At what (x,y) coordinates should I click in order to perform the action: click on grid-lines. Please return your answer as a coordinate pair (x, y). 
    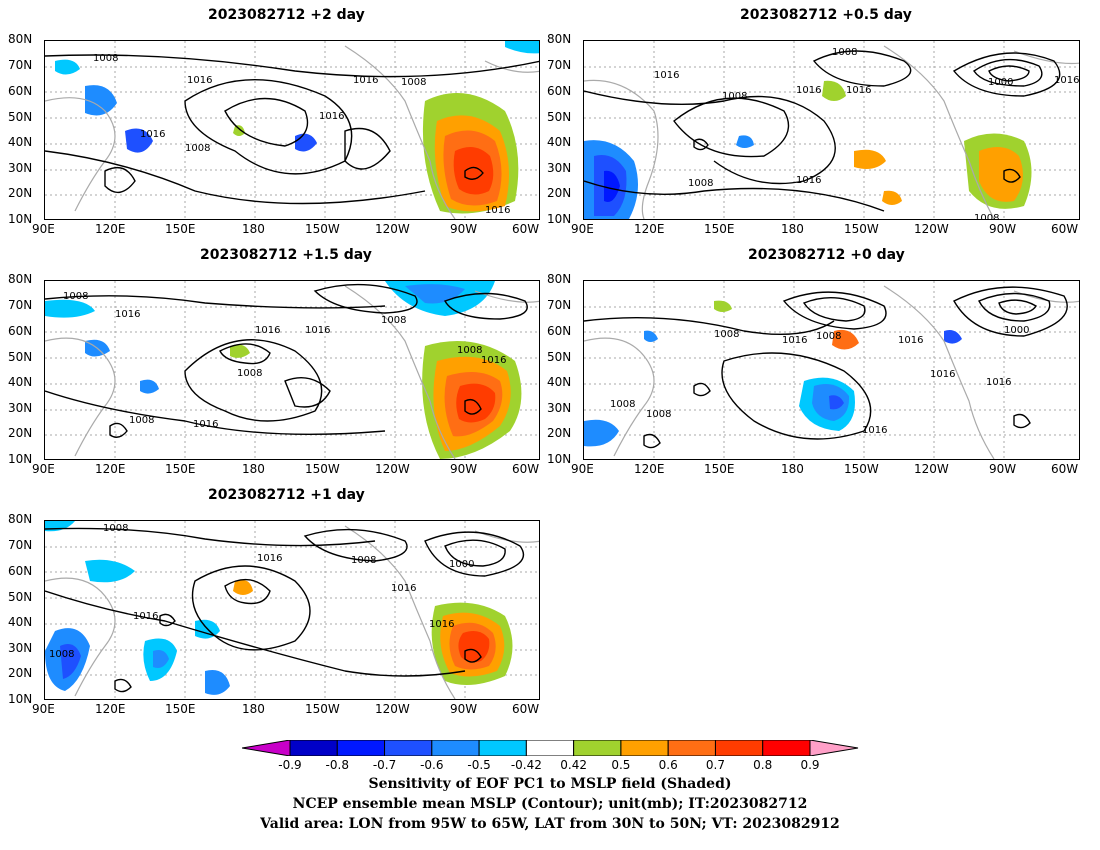
    Looking at the image, I should click on (831, 370).